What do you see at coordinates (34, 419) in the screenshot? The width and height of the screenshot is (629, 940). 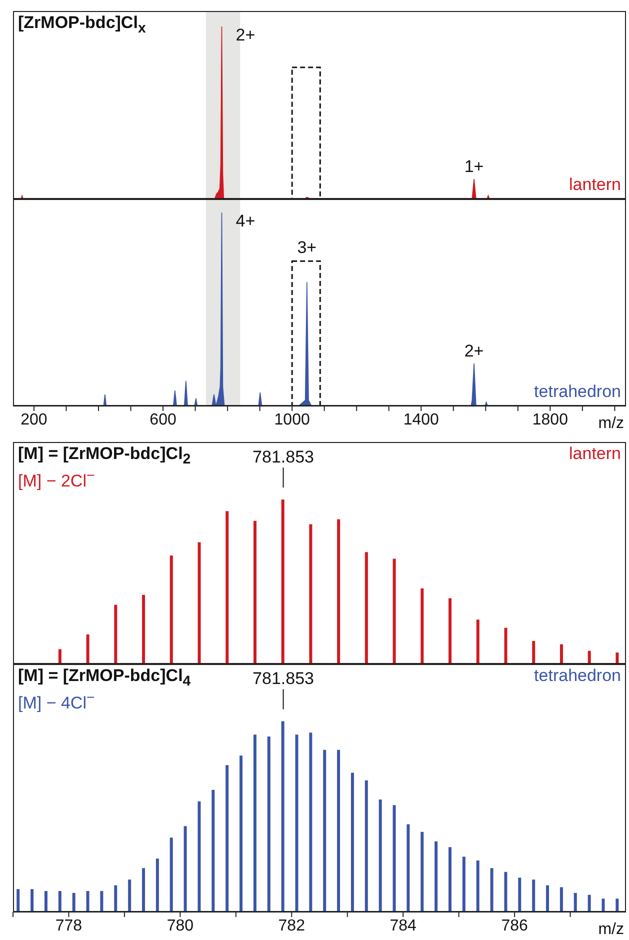 I see `x-tick-label: 200` at bounding box center [34, 419].